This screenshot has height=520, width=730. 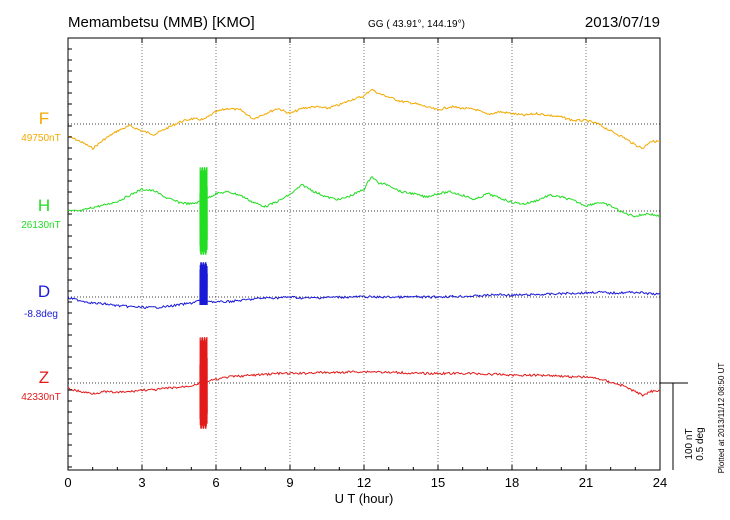 What do you see at coordinates (203, 383) in the screenshot?
I see `series-burst-Z` at bounding box center [203, 383].